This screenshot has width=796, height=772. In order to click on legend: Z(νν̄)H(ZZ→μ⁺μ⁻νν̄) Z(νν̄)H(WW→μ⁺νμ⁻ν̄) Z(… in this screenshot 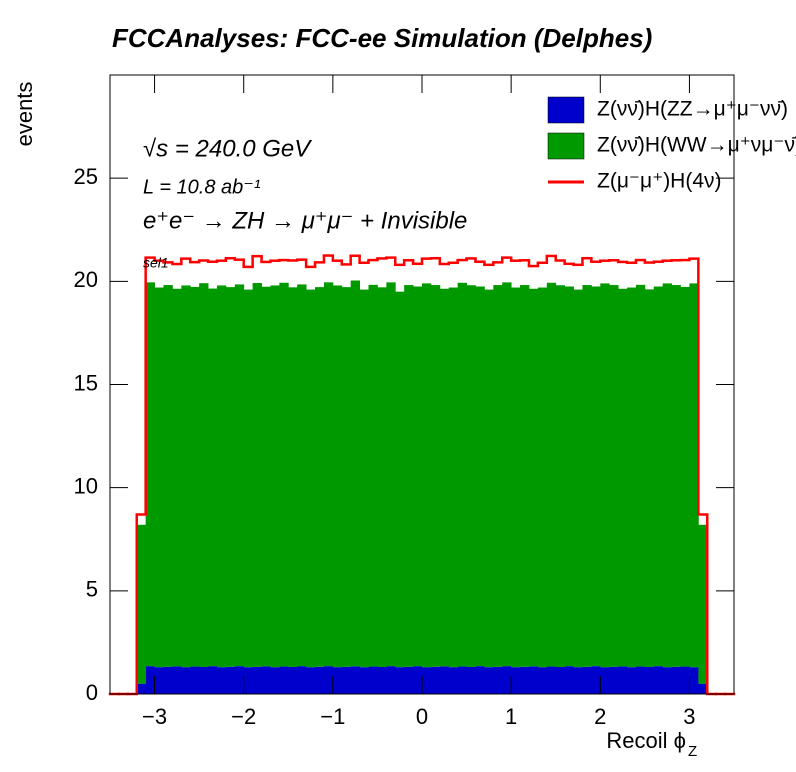, I will do `click(671, 144)`.